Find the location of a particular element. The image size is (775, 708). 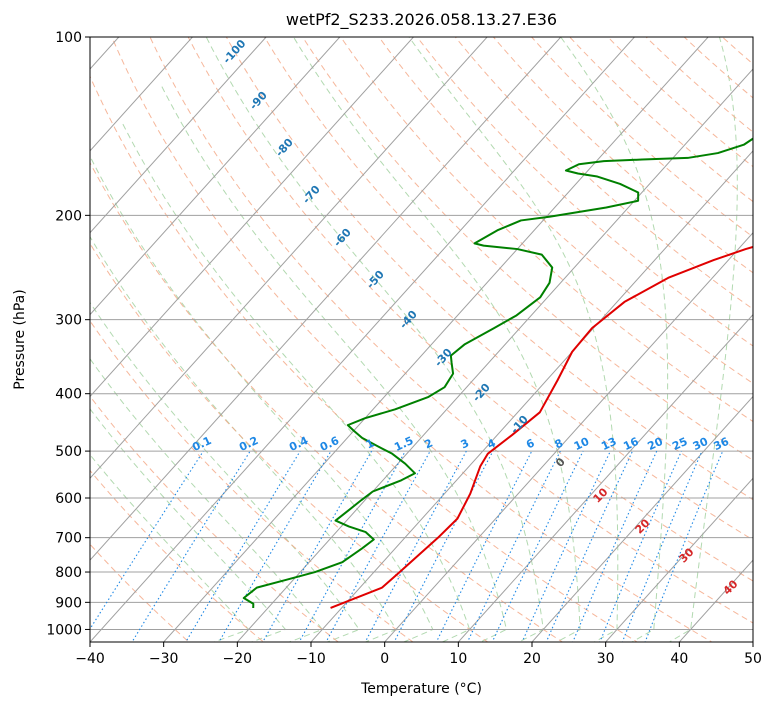

y-axis-label: Pressure (hPa) is located at coordinates (20, 339).